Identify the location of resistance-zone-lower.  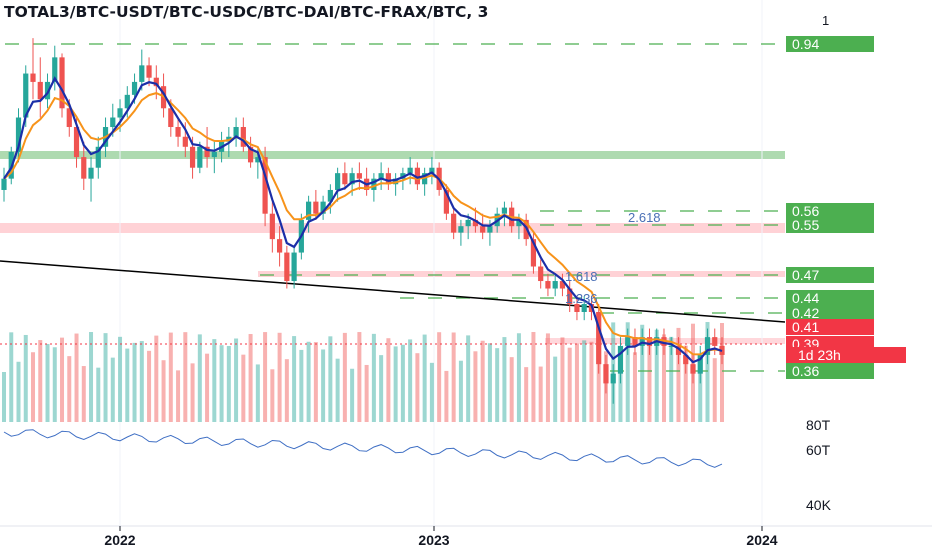
(521, 274).